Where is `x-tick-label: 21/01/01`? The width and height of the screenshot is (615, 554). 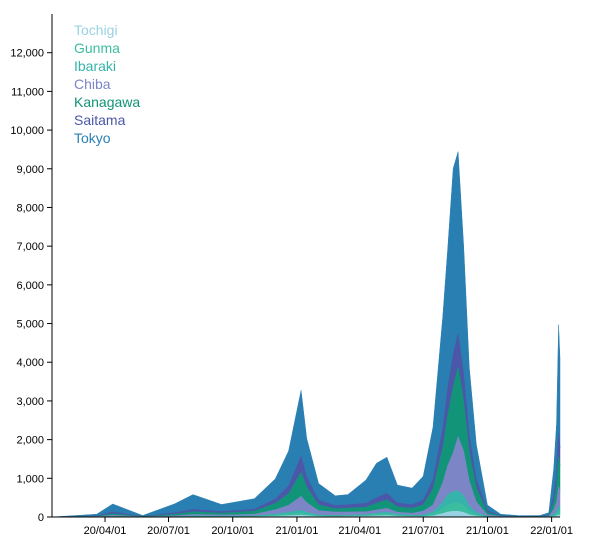
x-tick-label: 21/01/01 is located at coordinates (297, 531).